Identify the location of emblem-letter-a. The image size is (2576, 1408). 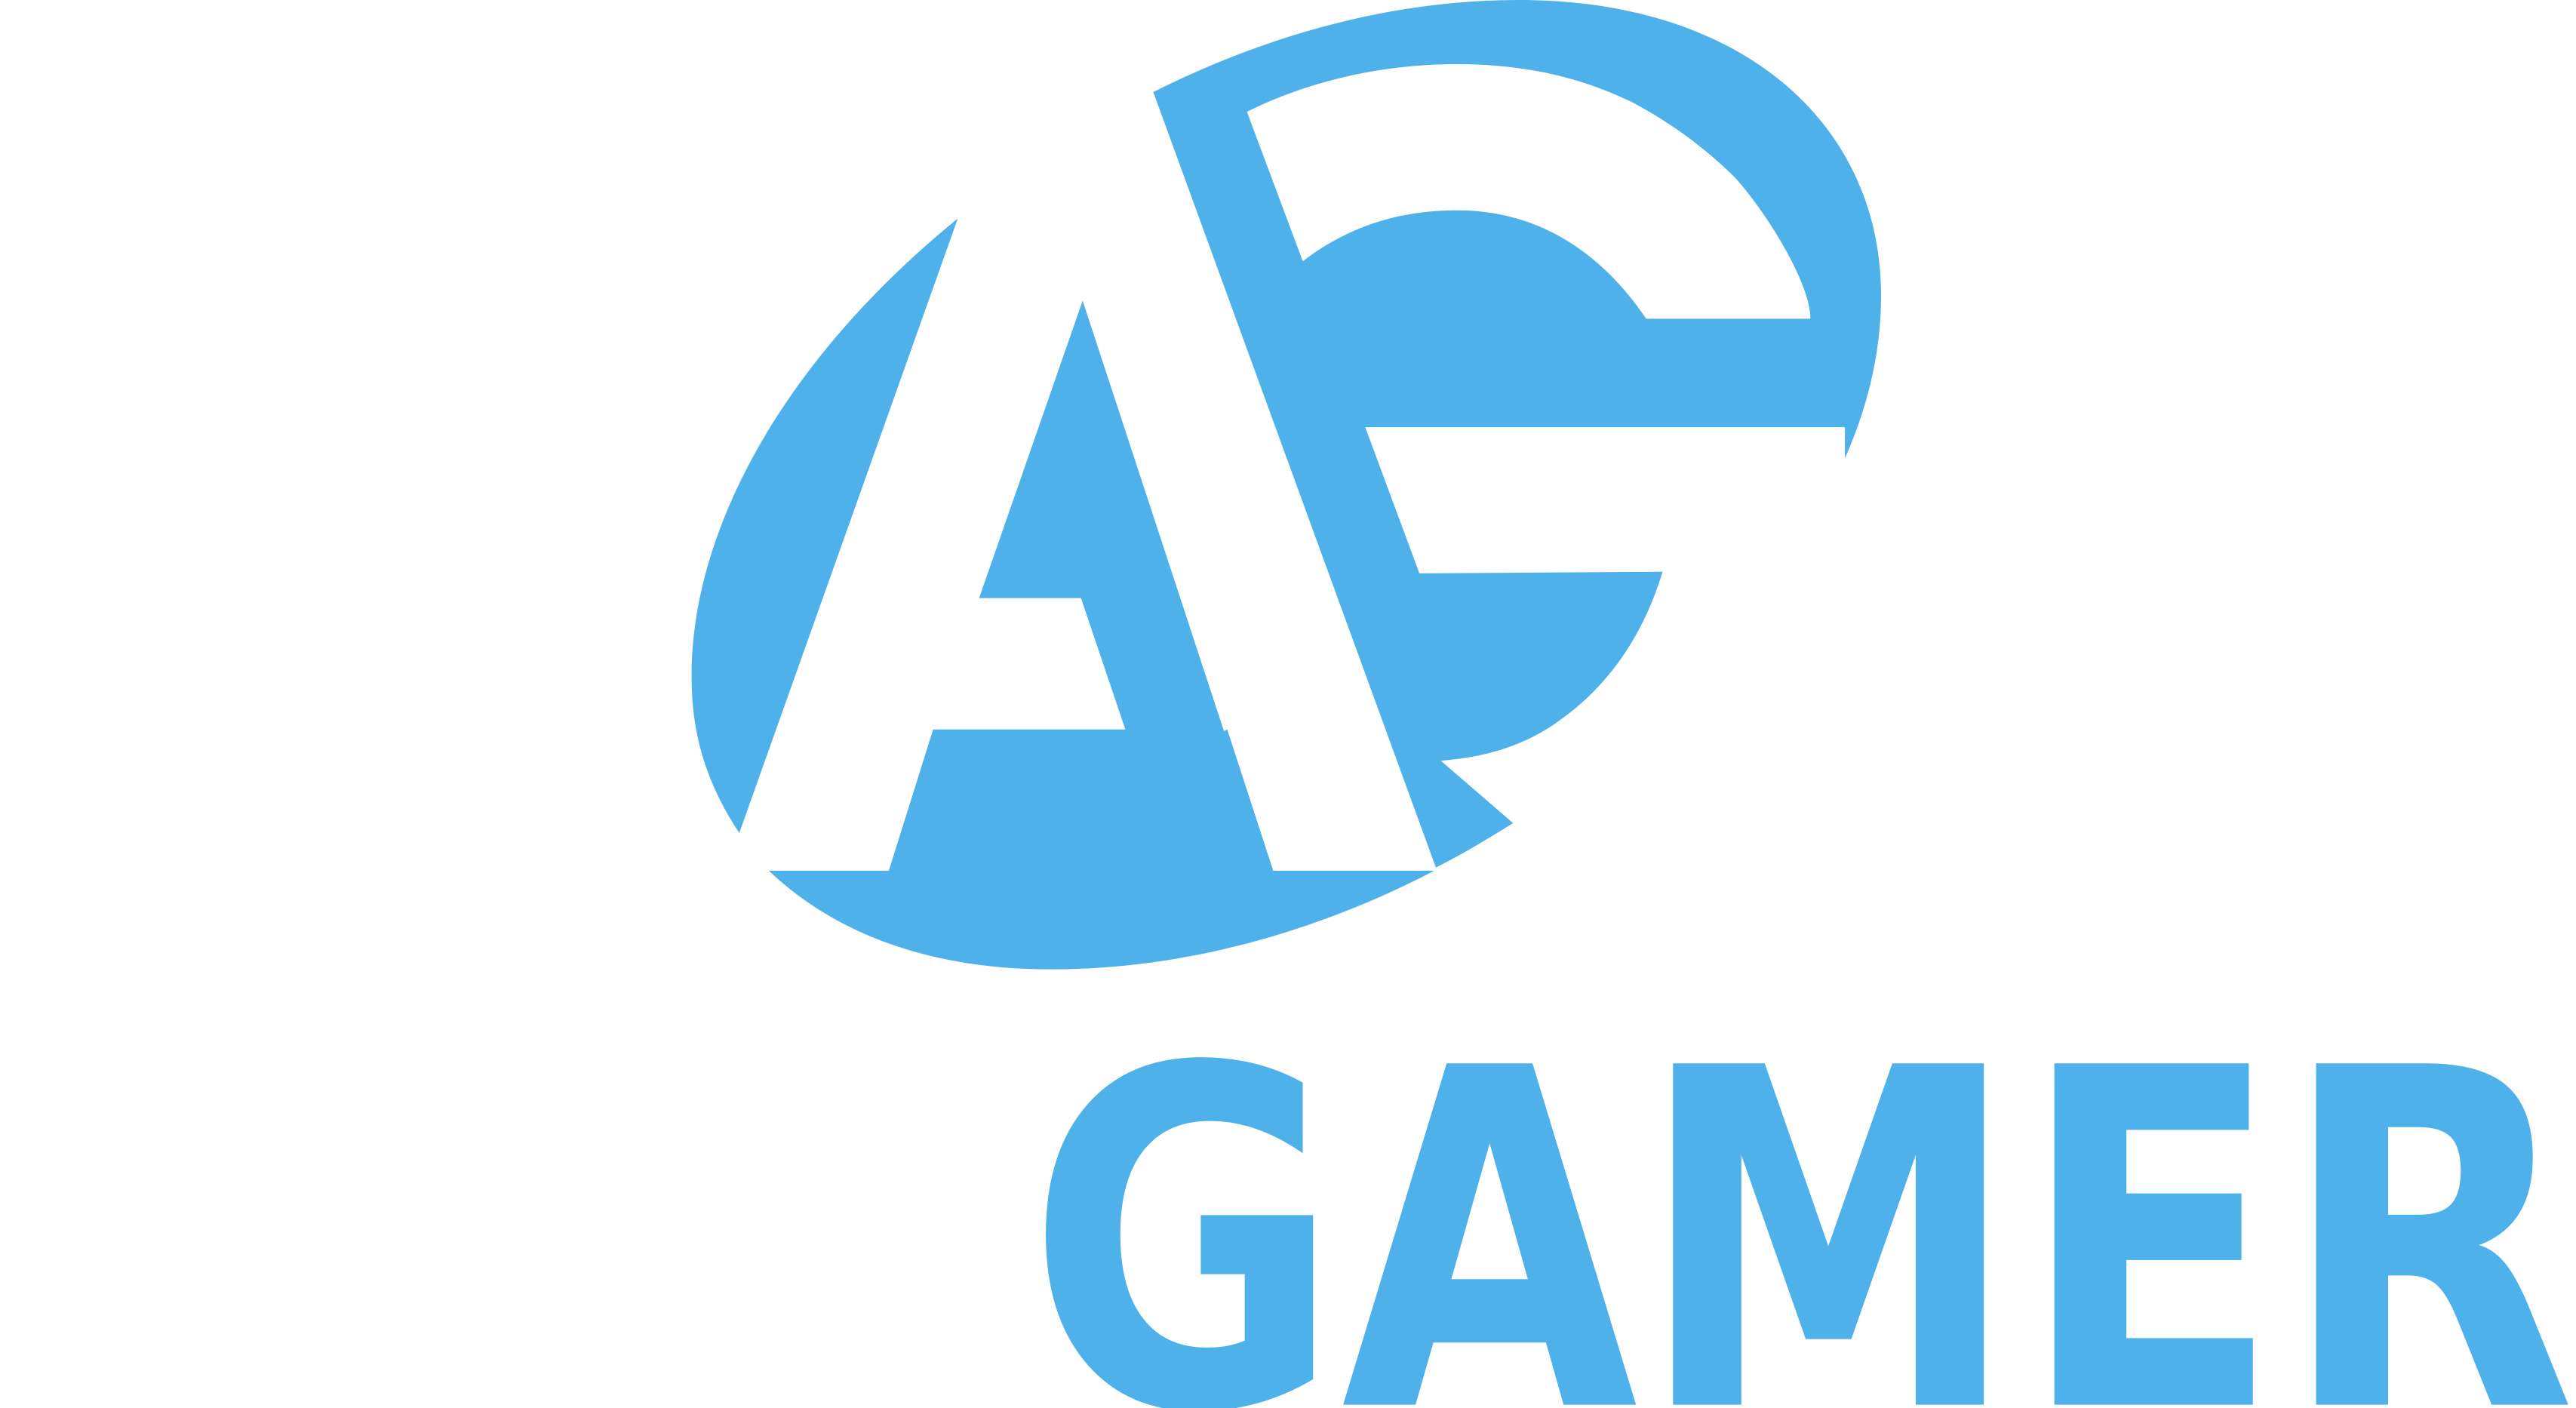
(1101, 635).